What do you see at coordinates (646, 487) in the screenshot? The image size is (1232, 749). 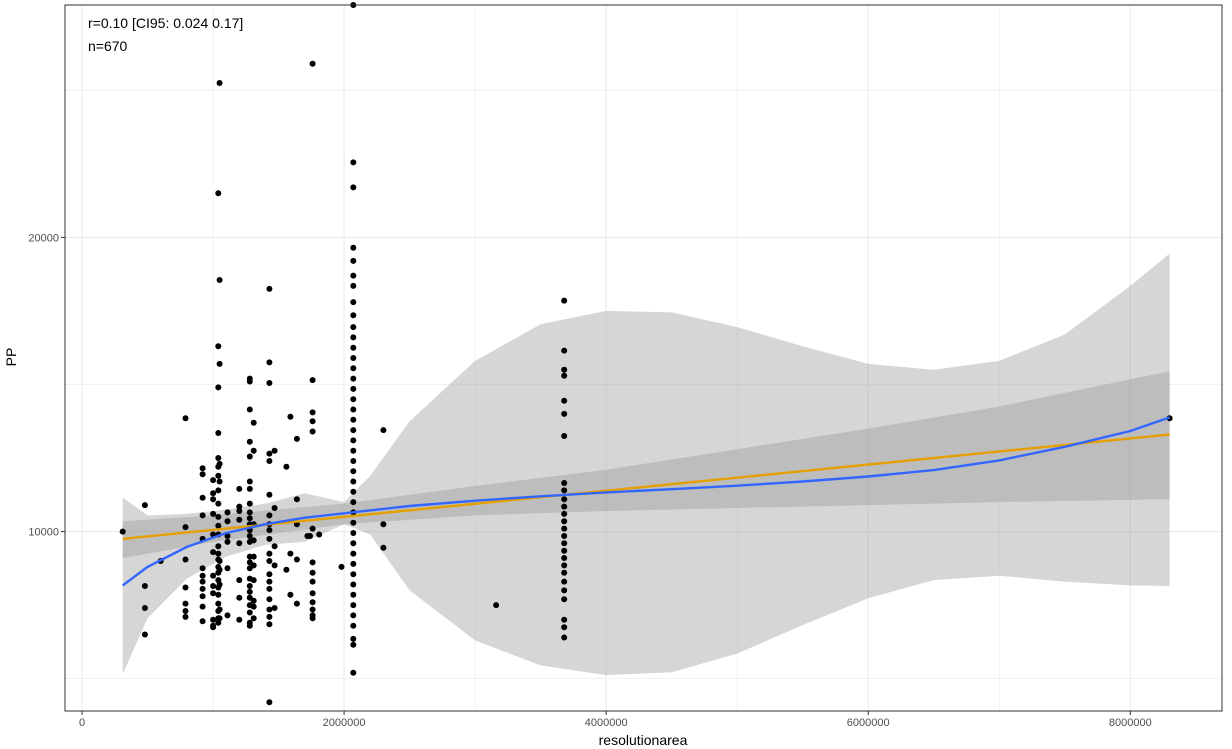 I see `linear-fit-line` at bounding box center [646, 487].